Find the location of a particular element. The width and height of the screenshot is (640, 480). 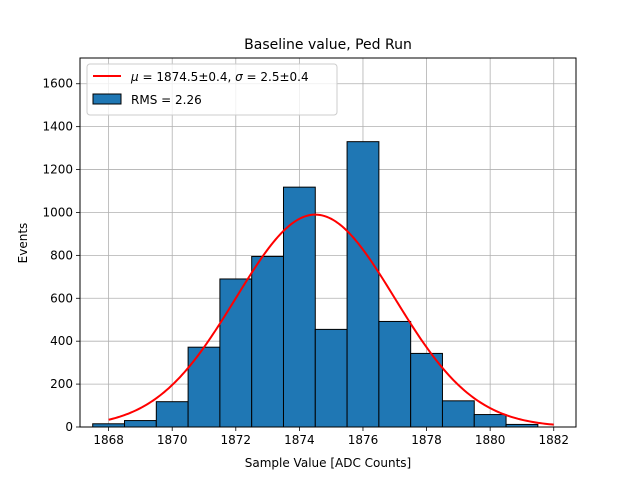

y-axis-ticks: 0 200 400 600 800 1000 1200 1400 1600 is located at coordinates (61, 255).